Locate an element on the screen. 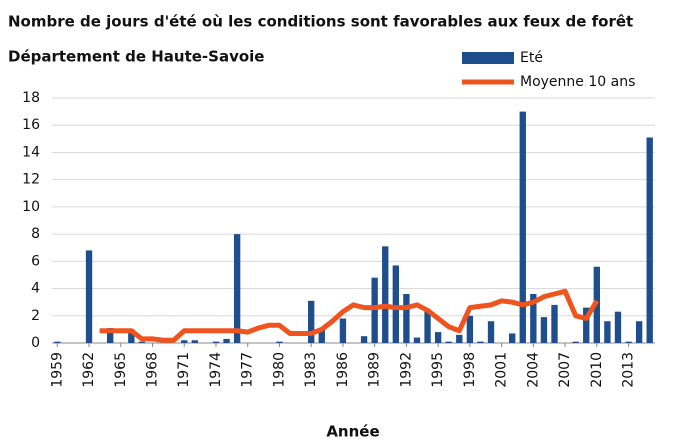  x-tick-label: 1983 is located at coordinates (311, 370).